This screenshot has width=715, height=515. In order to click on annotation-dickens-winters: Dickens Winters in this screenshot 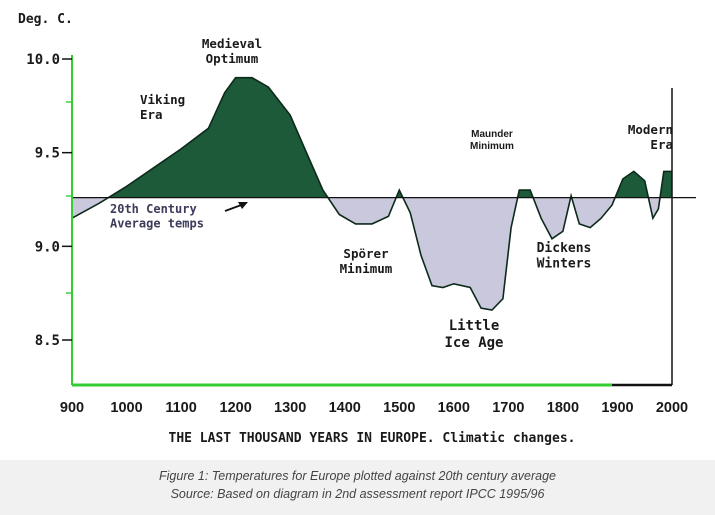, I will do `click(564, 256)`.